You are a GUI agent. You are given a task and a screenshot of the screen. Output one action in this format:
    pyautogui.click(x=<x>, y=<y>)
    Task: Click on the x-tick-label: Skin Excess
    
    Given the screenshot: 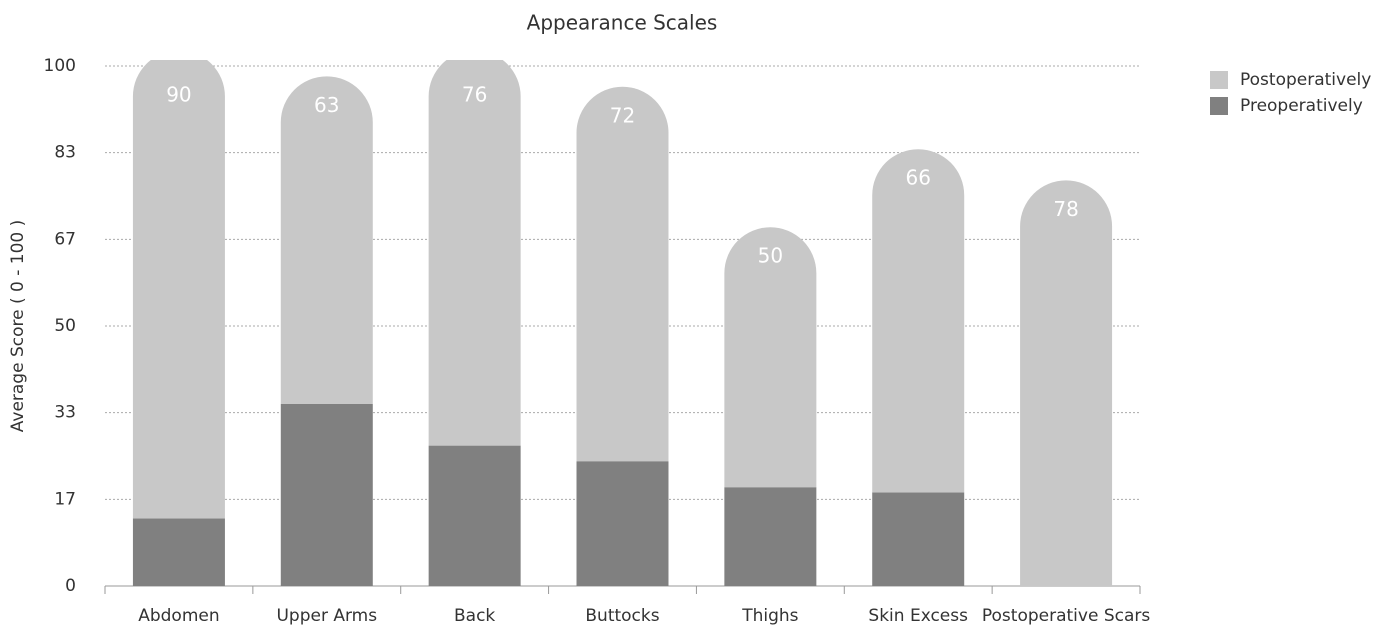 What is the action you would take?
    pyautogui.click(x=918, y=616)
    